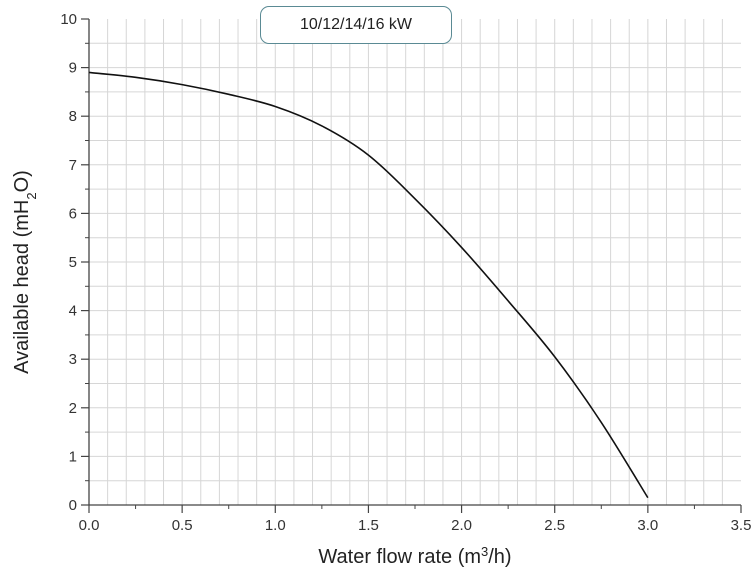 Image resolution: width=755 pixels, height=574 pixels. I want to click on x-tick-label: 1.0, so click(275, 525).